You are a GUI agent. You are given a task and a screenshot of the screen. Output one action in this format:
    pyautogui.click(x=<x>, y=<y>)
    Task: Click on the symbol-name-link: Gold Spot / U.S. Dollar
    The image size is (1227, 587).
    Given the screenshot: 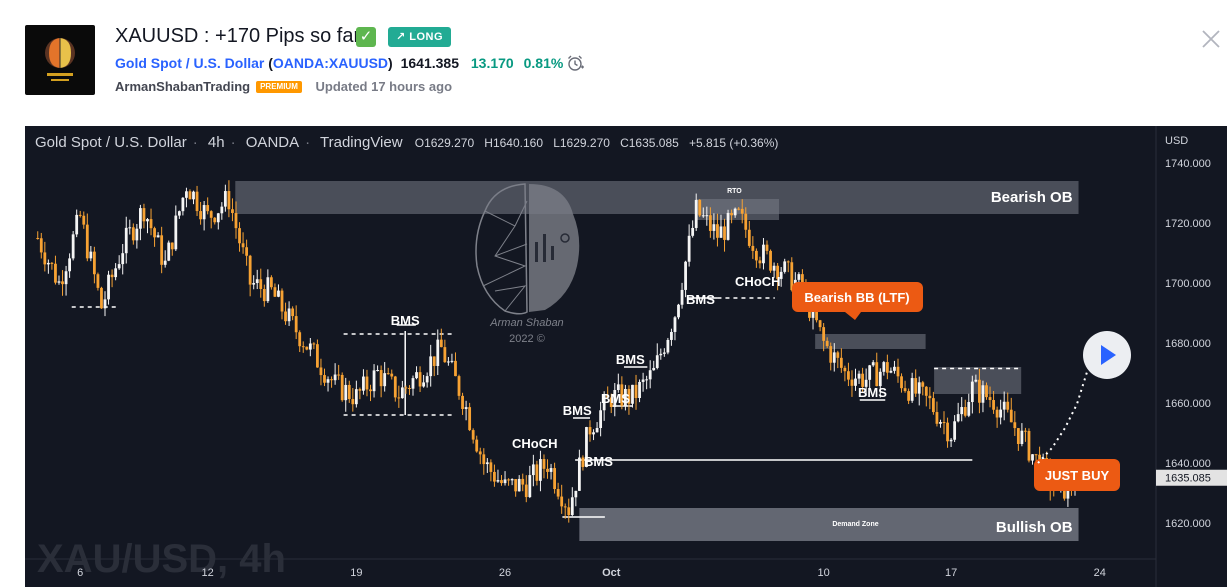 What is the action you would take?
    pyautogui.click(x=190, y=63)
    